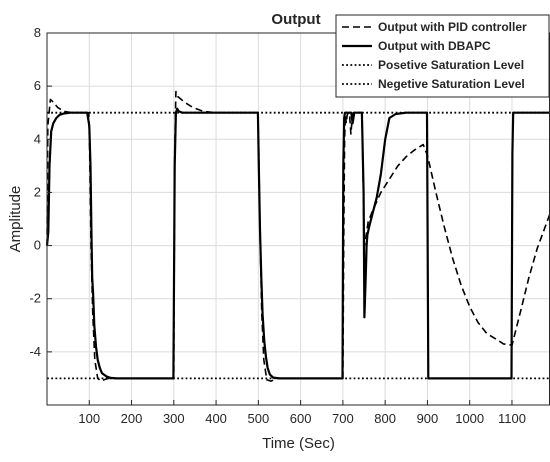 The image size is (550, 462). What do you see at coordinates (295, 19) in the screenshot?
I see `chart-title: Output` at bounding box center [295, 19].